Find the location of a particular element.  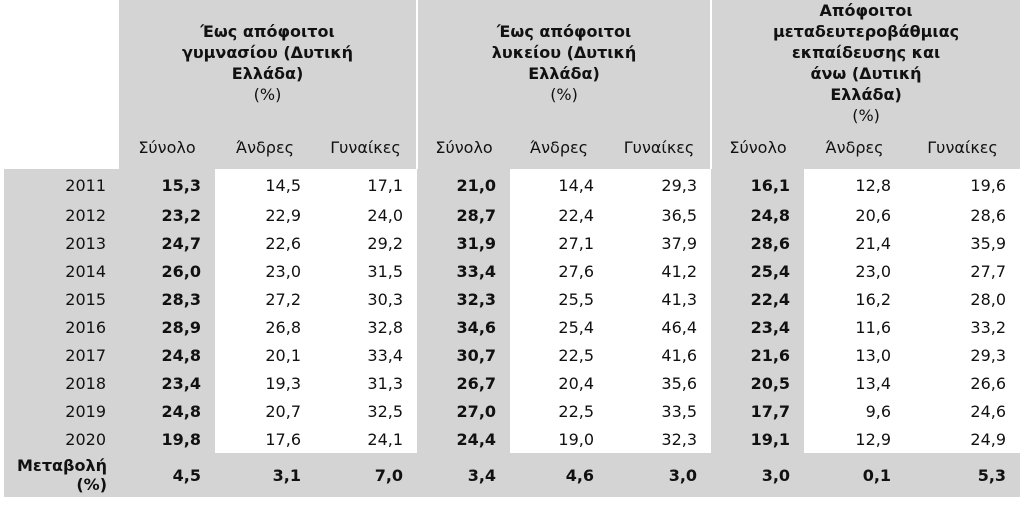

year-cell: 2019 is located at coordinates (61, 411).